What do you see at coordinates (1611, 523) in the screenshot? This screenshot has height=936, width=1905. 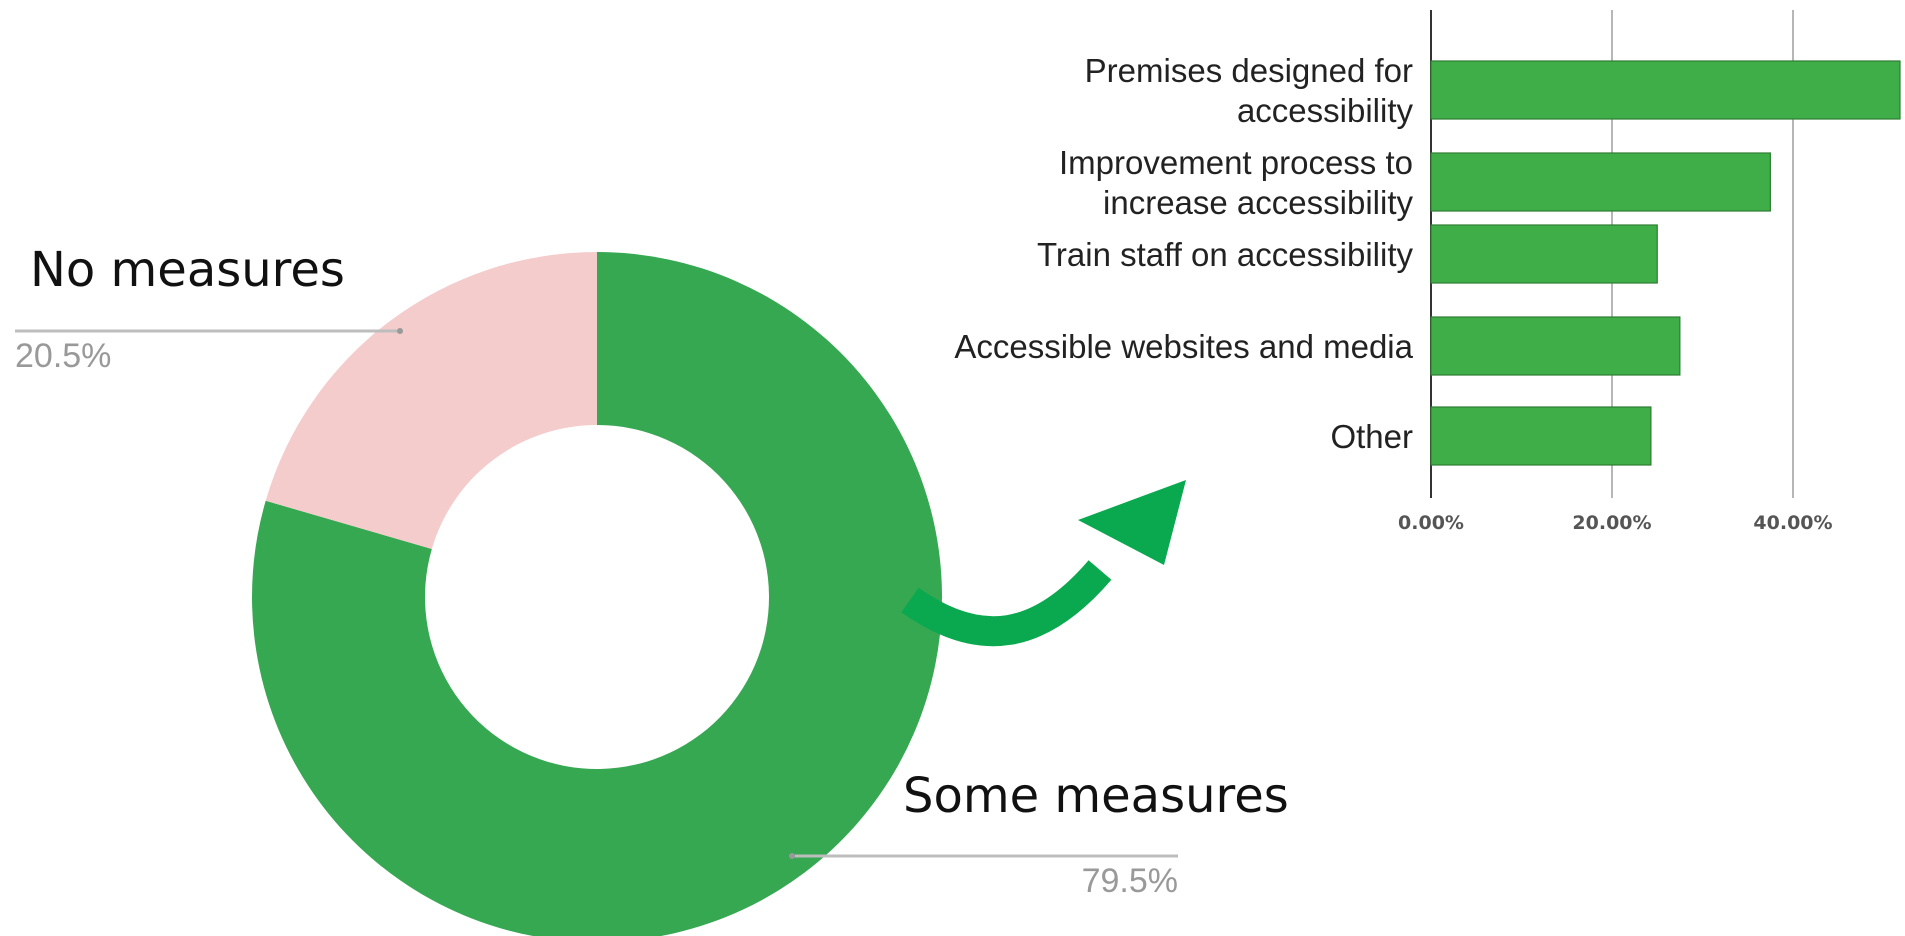 I see `x-tick-label: 20.00%` at bounding box center [1611, 523].